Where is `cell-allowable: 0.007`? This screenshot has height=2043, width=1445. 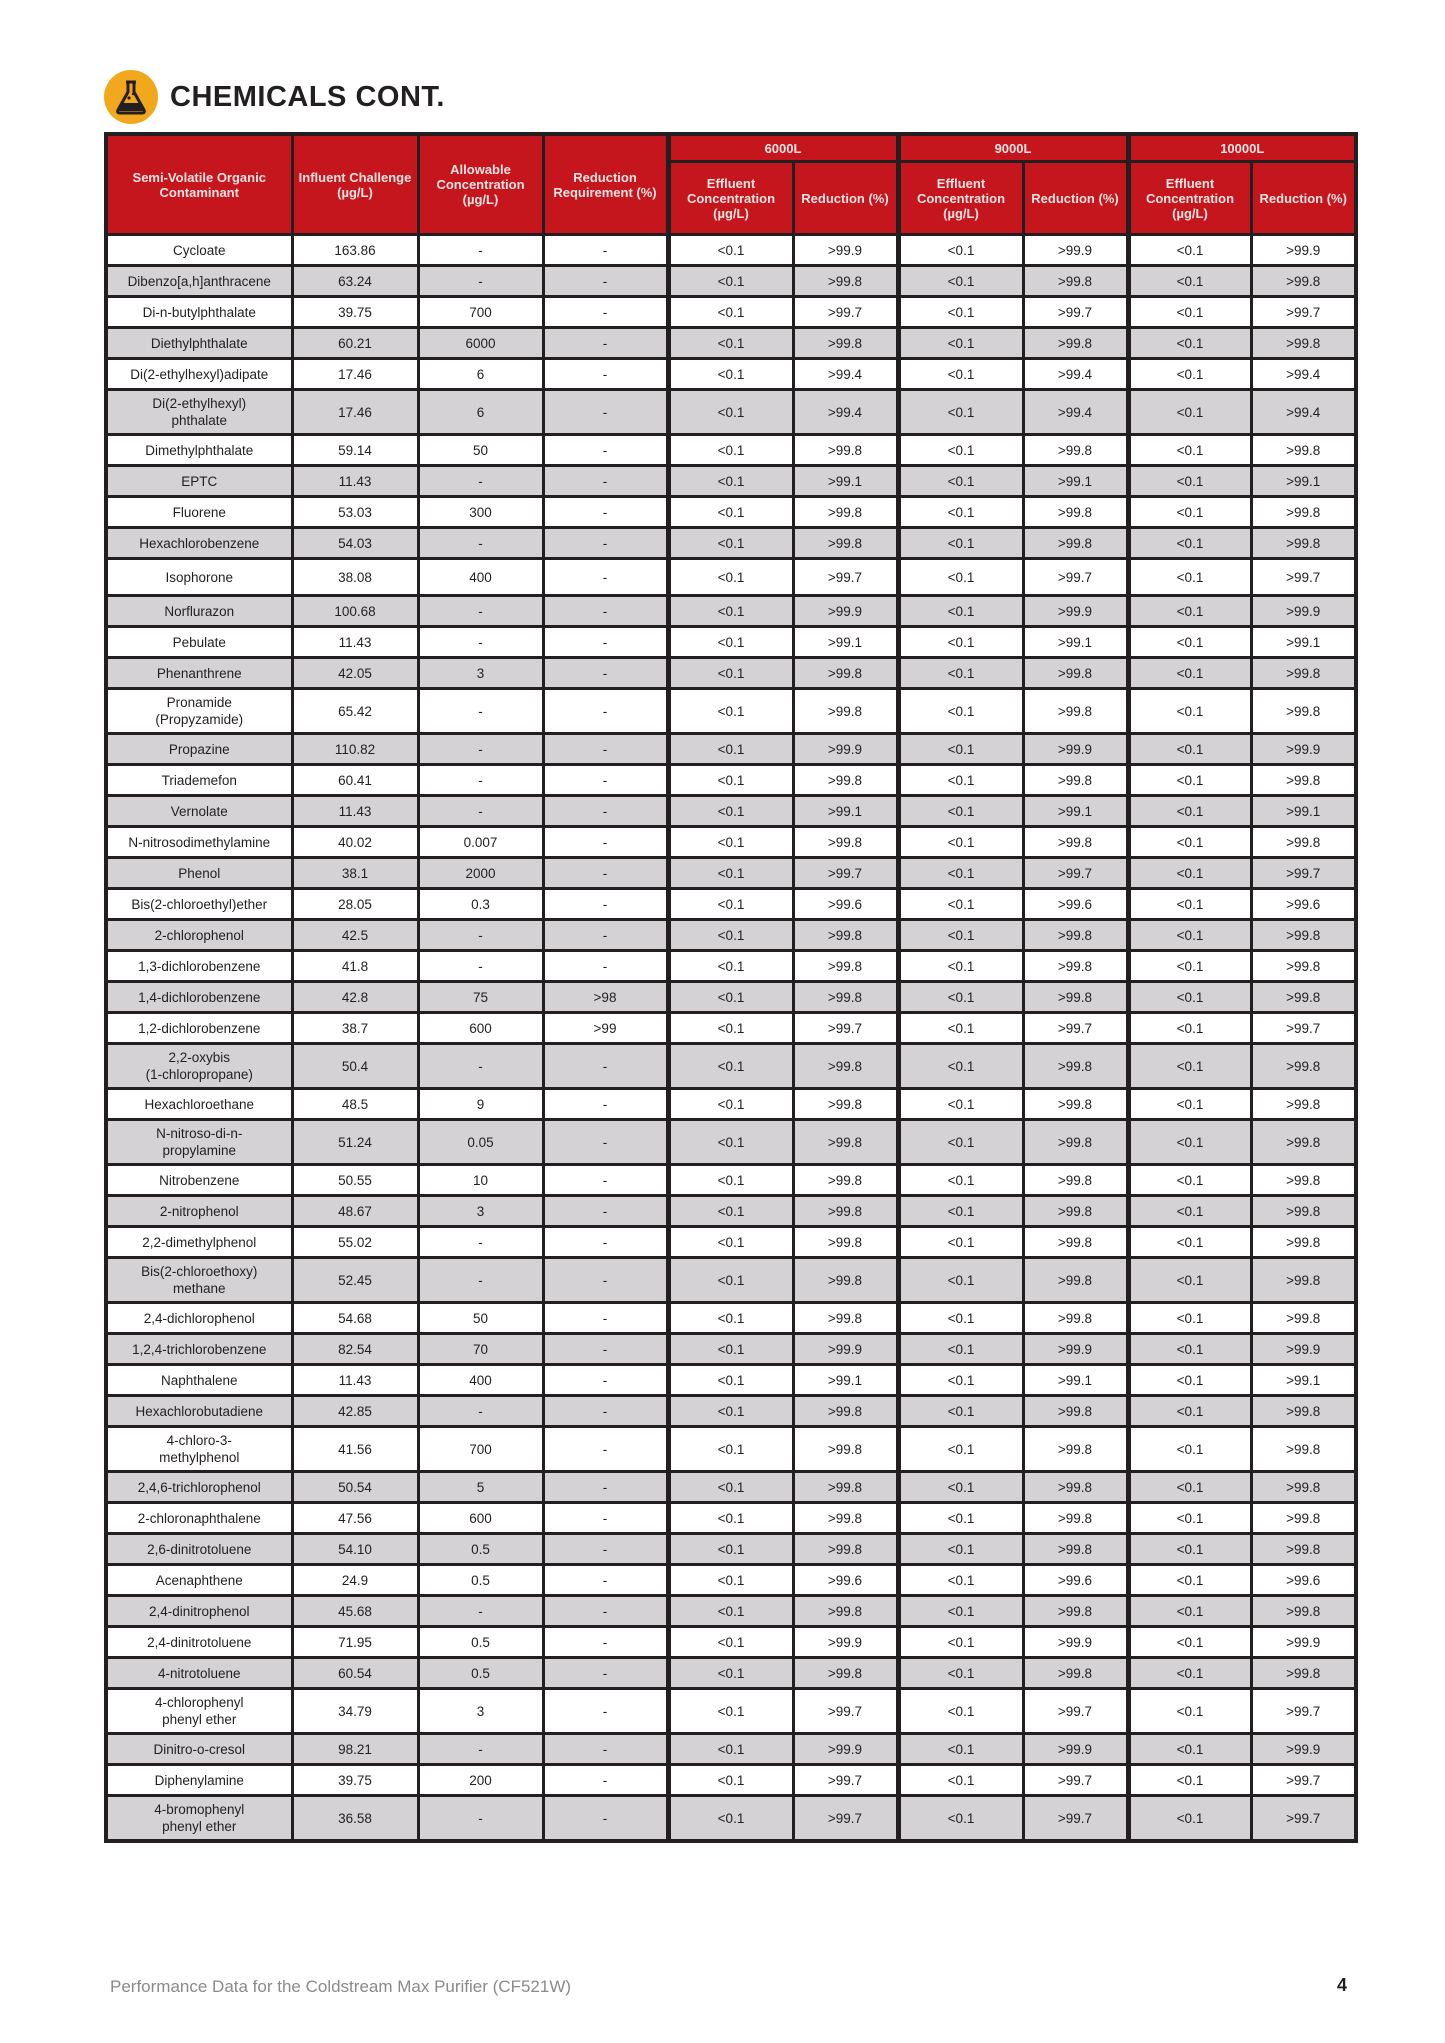 cell-allowable: 0.007 is located at coordinates (480, 842).